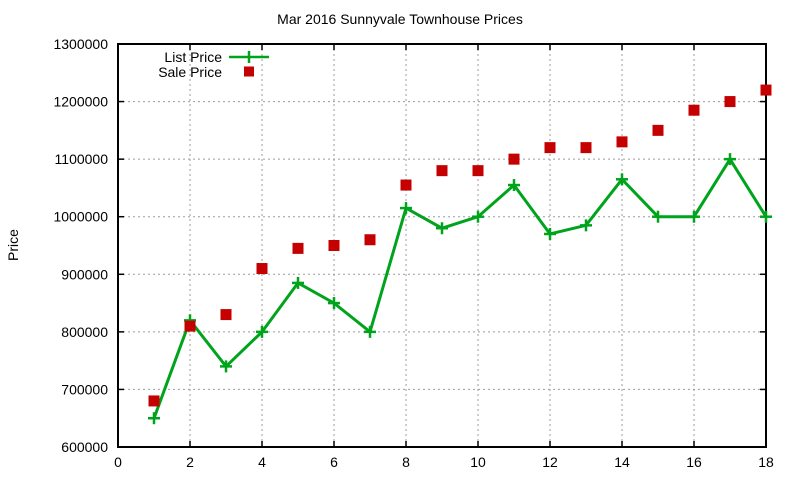 Image resolution: width=800 pixels, height=480 pixels. I want to click on y-tick-label: 600000, so click(84, 447).